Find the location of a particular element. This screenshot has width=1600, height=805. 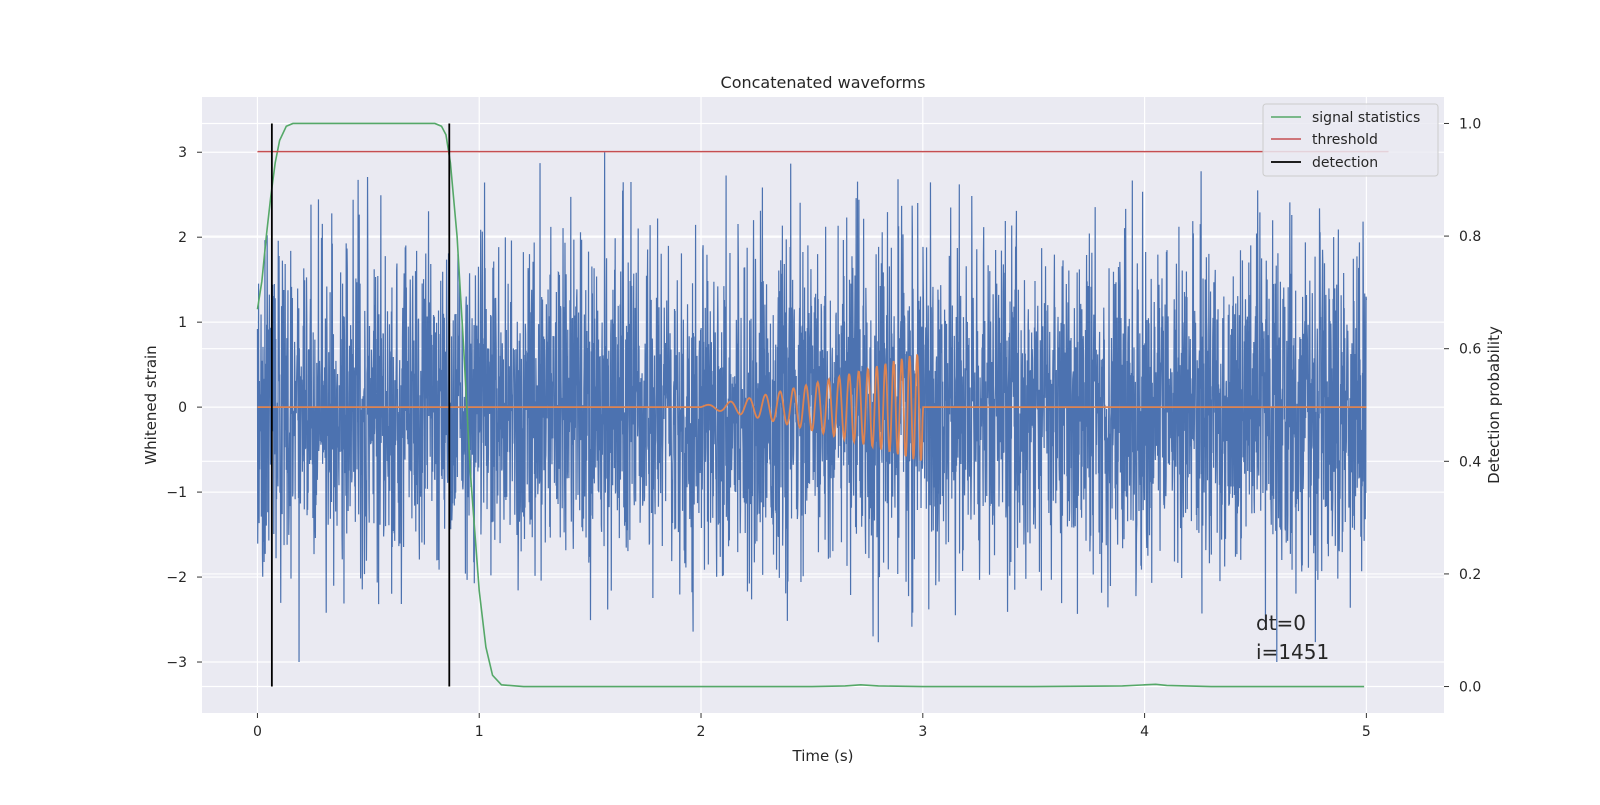

y-tick-label: −1 is located at coordinates (176, 493).